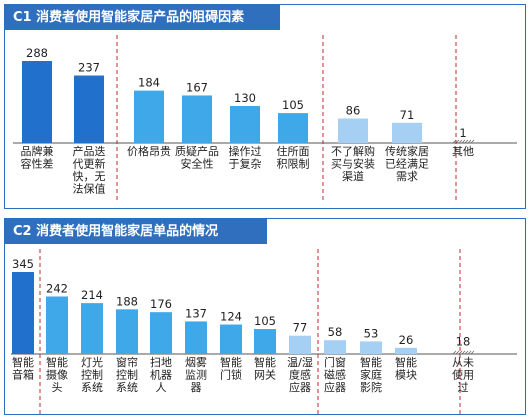 This screenshot has height=419, width=532. Describe the element at coordinates (300, 375) in the screenshot. I see `category-label: 度感` at that location.